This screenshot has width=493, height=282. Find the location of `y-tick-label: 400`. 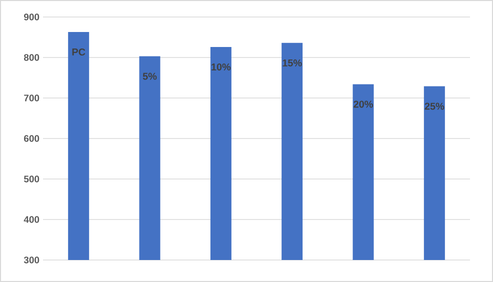

y-tick-label: 400 is located at coordinates (32, 219).